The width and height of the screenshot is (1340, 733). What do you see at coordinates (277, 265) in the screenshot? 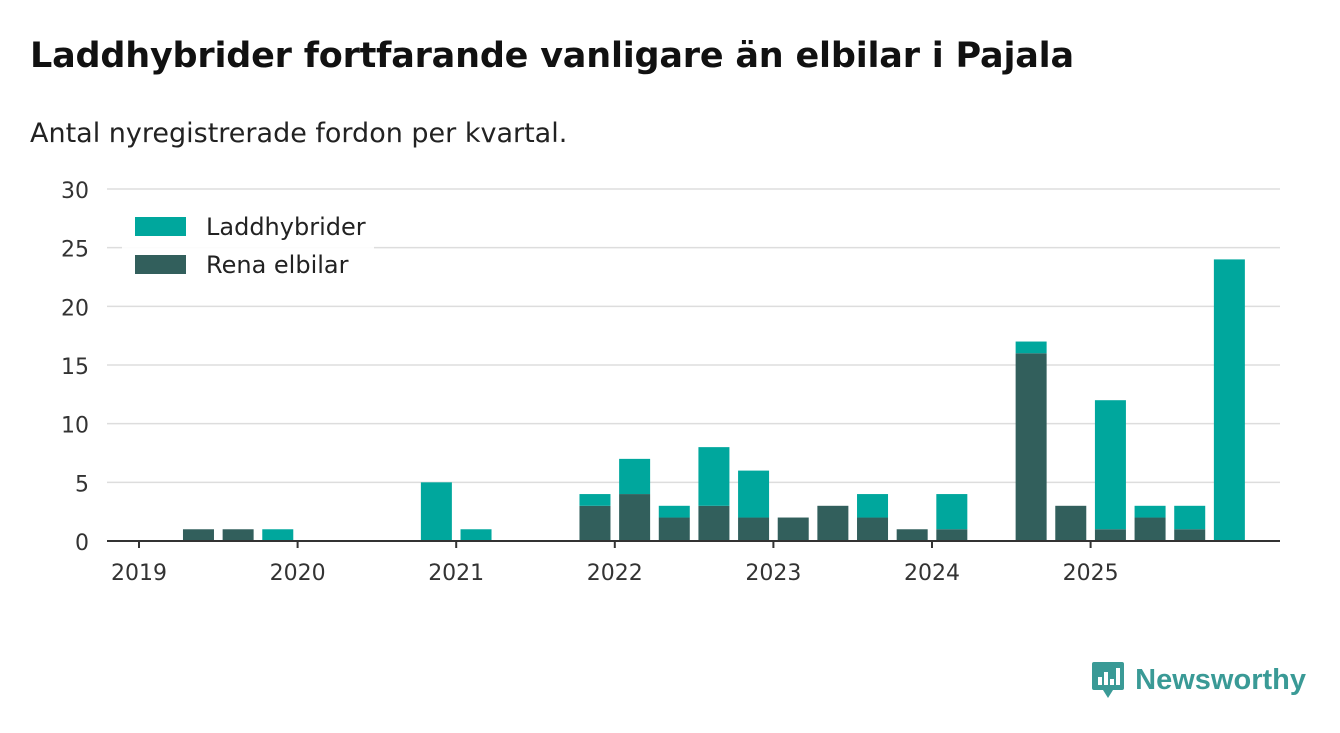
I see `legend-label: Rena elbilar` at bounding box center [277, 265].